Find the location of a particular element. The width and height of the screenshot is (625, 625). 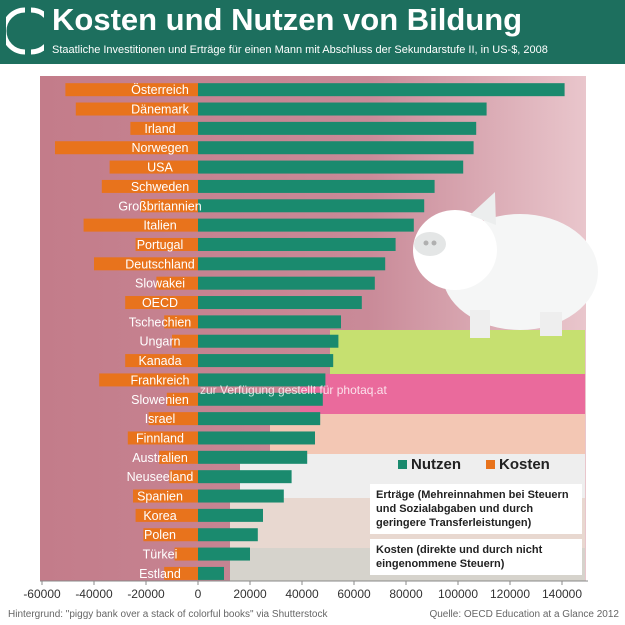

category-label-21: Spanien is located at coordinates (160, 497).